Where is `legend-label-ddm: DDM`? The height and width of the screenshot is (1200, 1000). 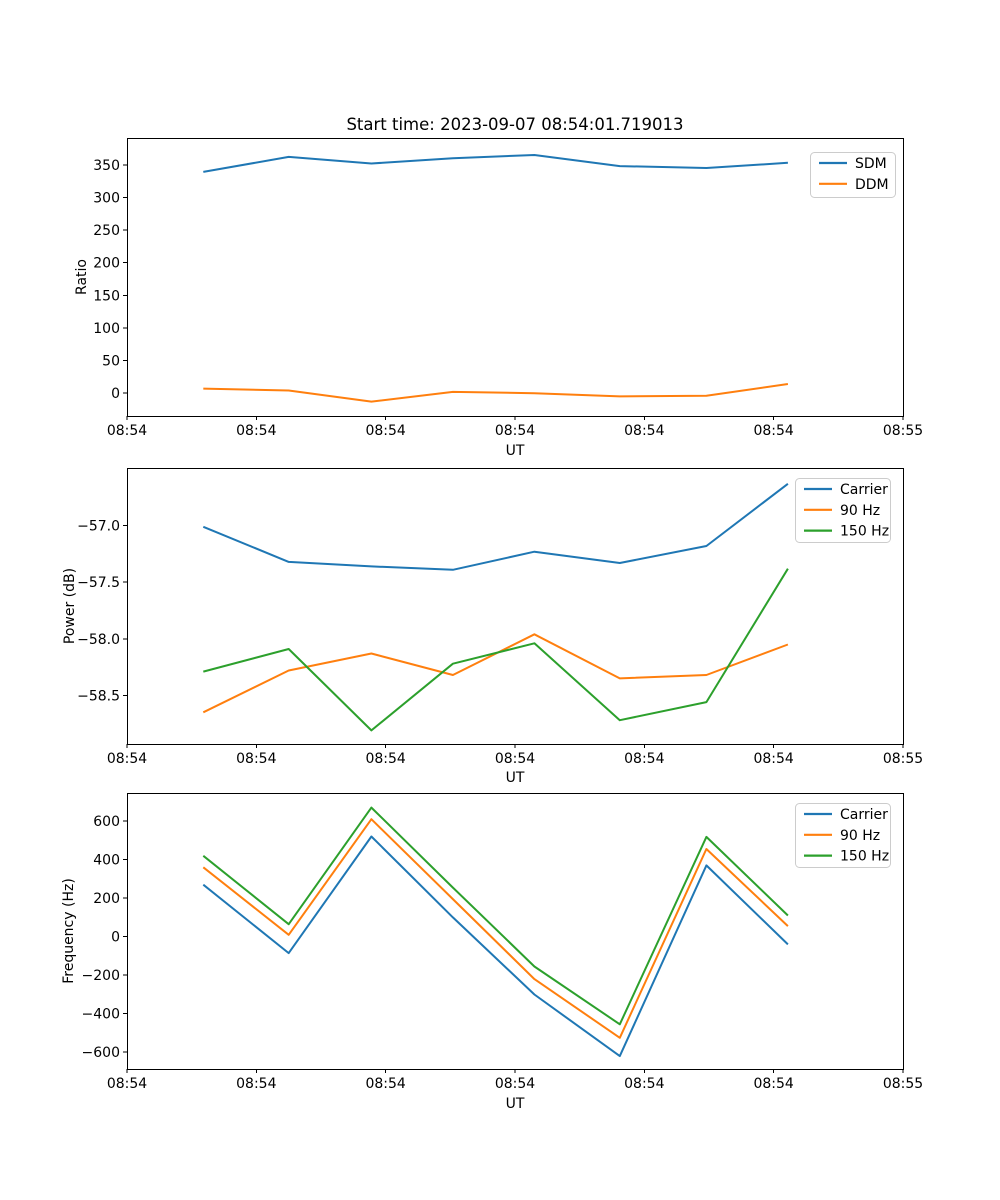
legend-label-ddm: DDM is located at coordinates (872, 185).